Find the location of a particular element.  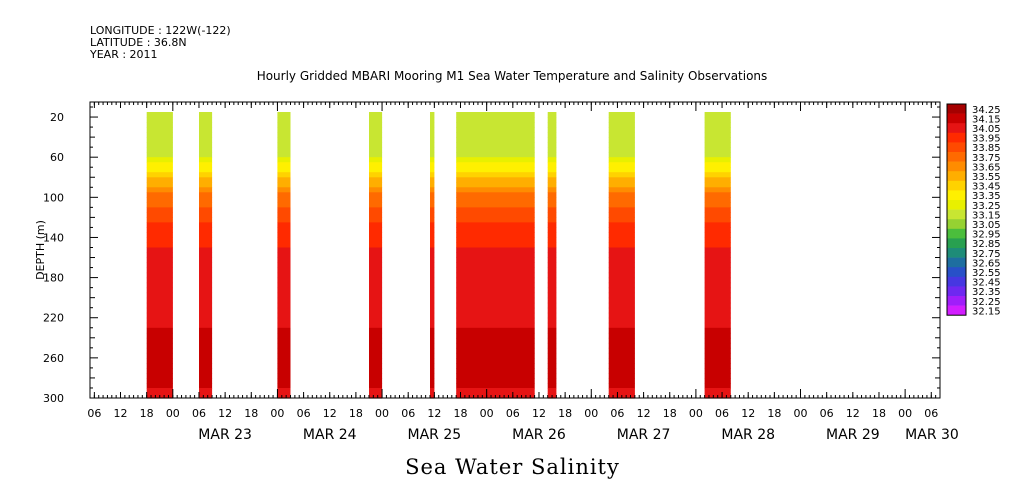

legend-frame is located at coordinates (956, 209).